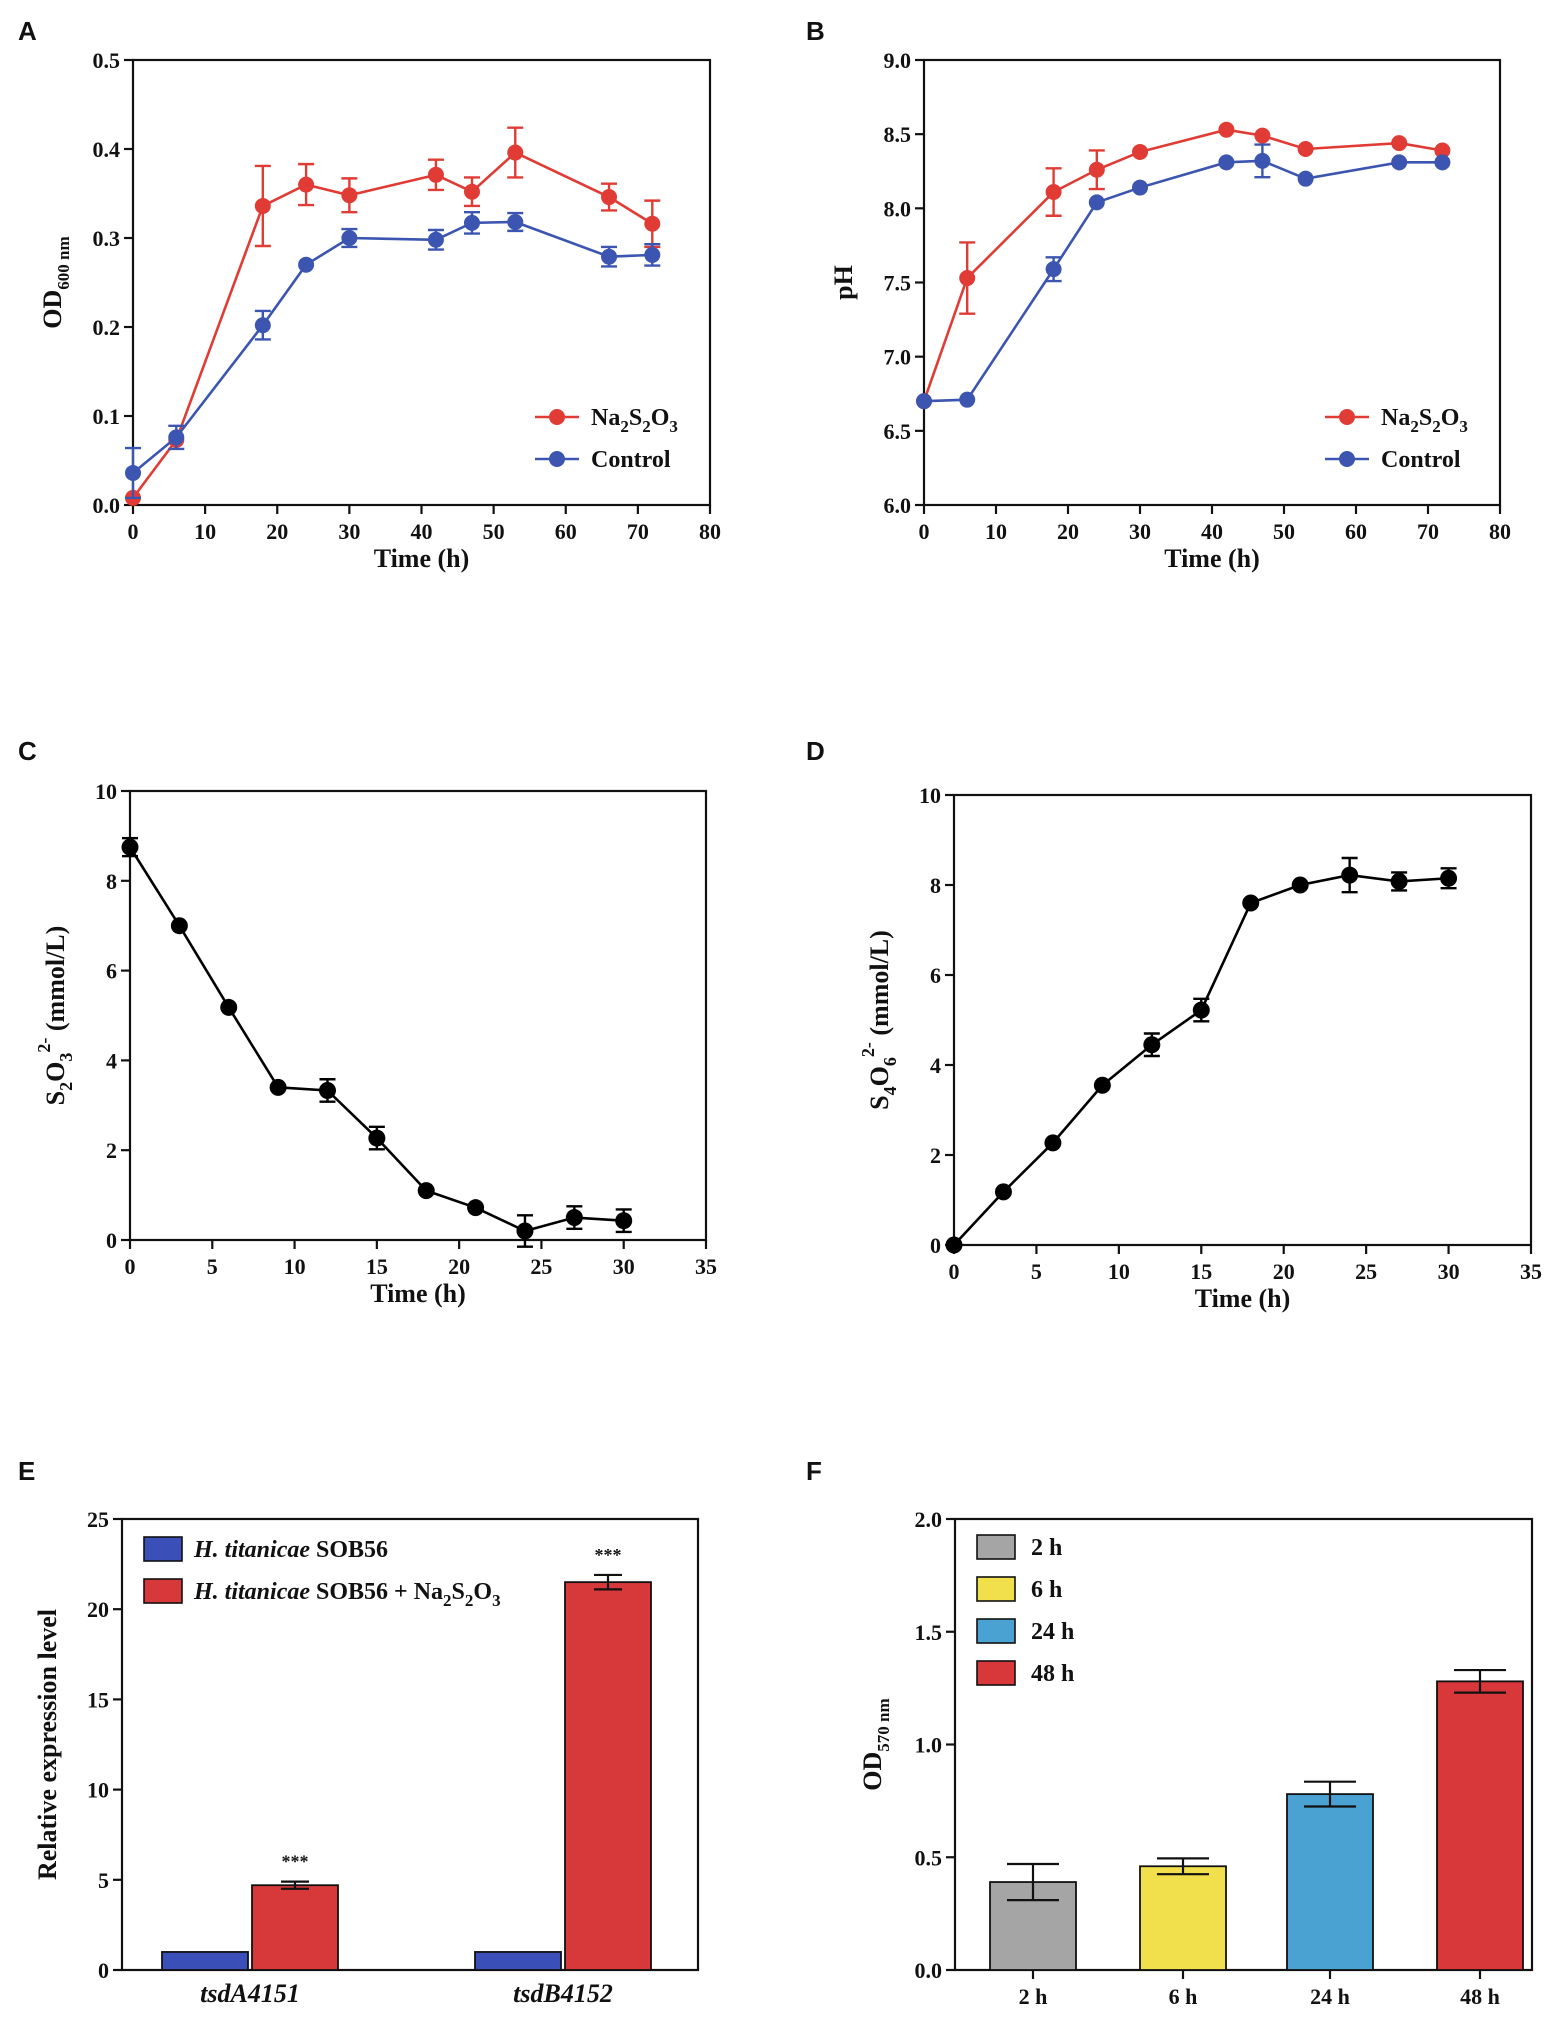 The image size is (1562, 2017). What do you see at coordinates (898, 134) in the screenshot?
I see `y-tick-label: 8.5` at bounding box center [898, 134].